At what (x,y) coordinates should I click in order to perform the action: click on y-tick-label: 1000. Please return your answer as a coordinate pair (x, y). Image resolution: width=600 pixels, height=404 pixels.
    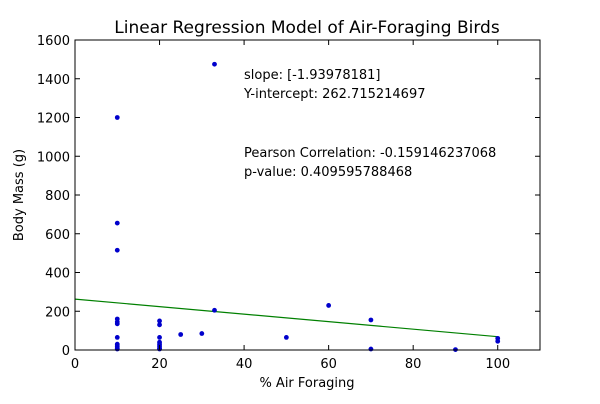
    Looking at the image, I should click on (53, 157).